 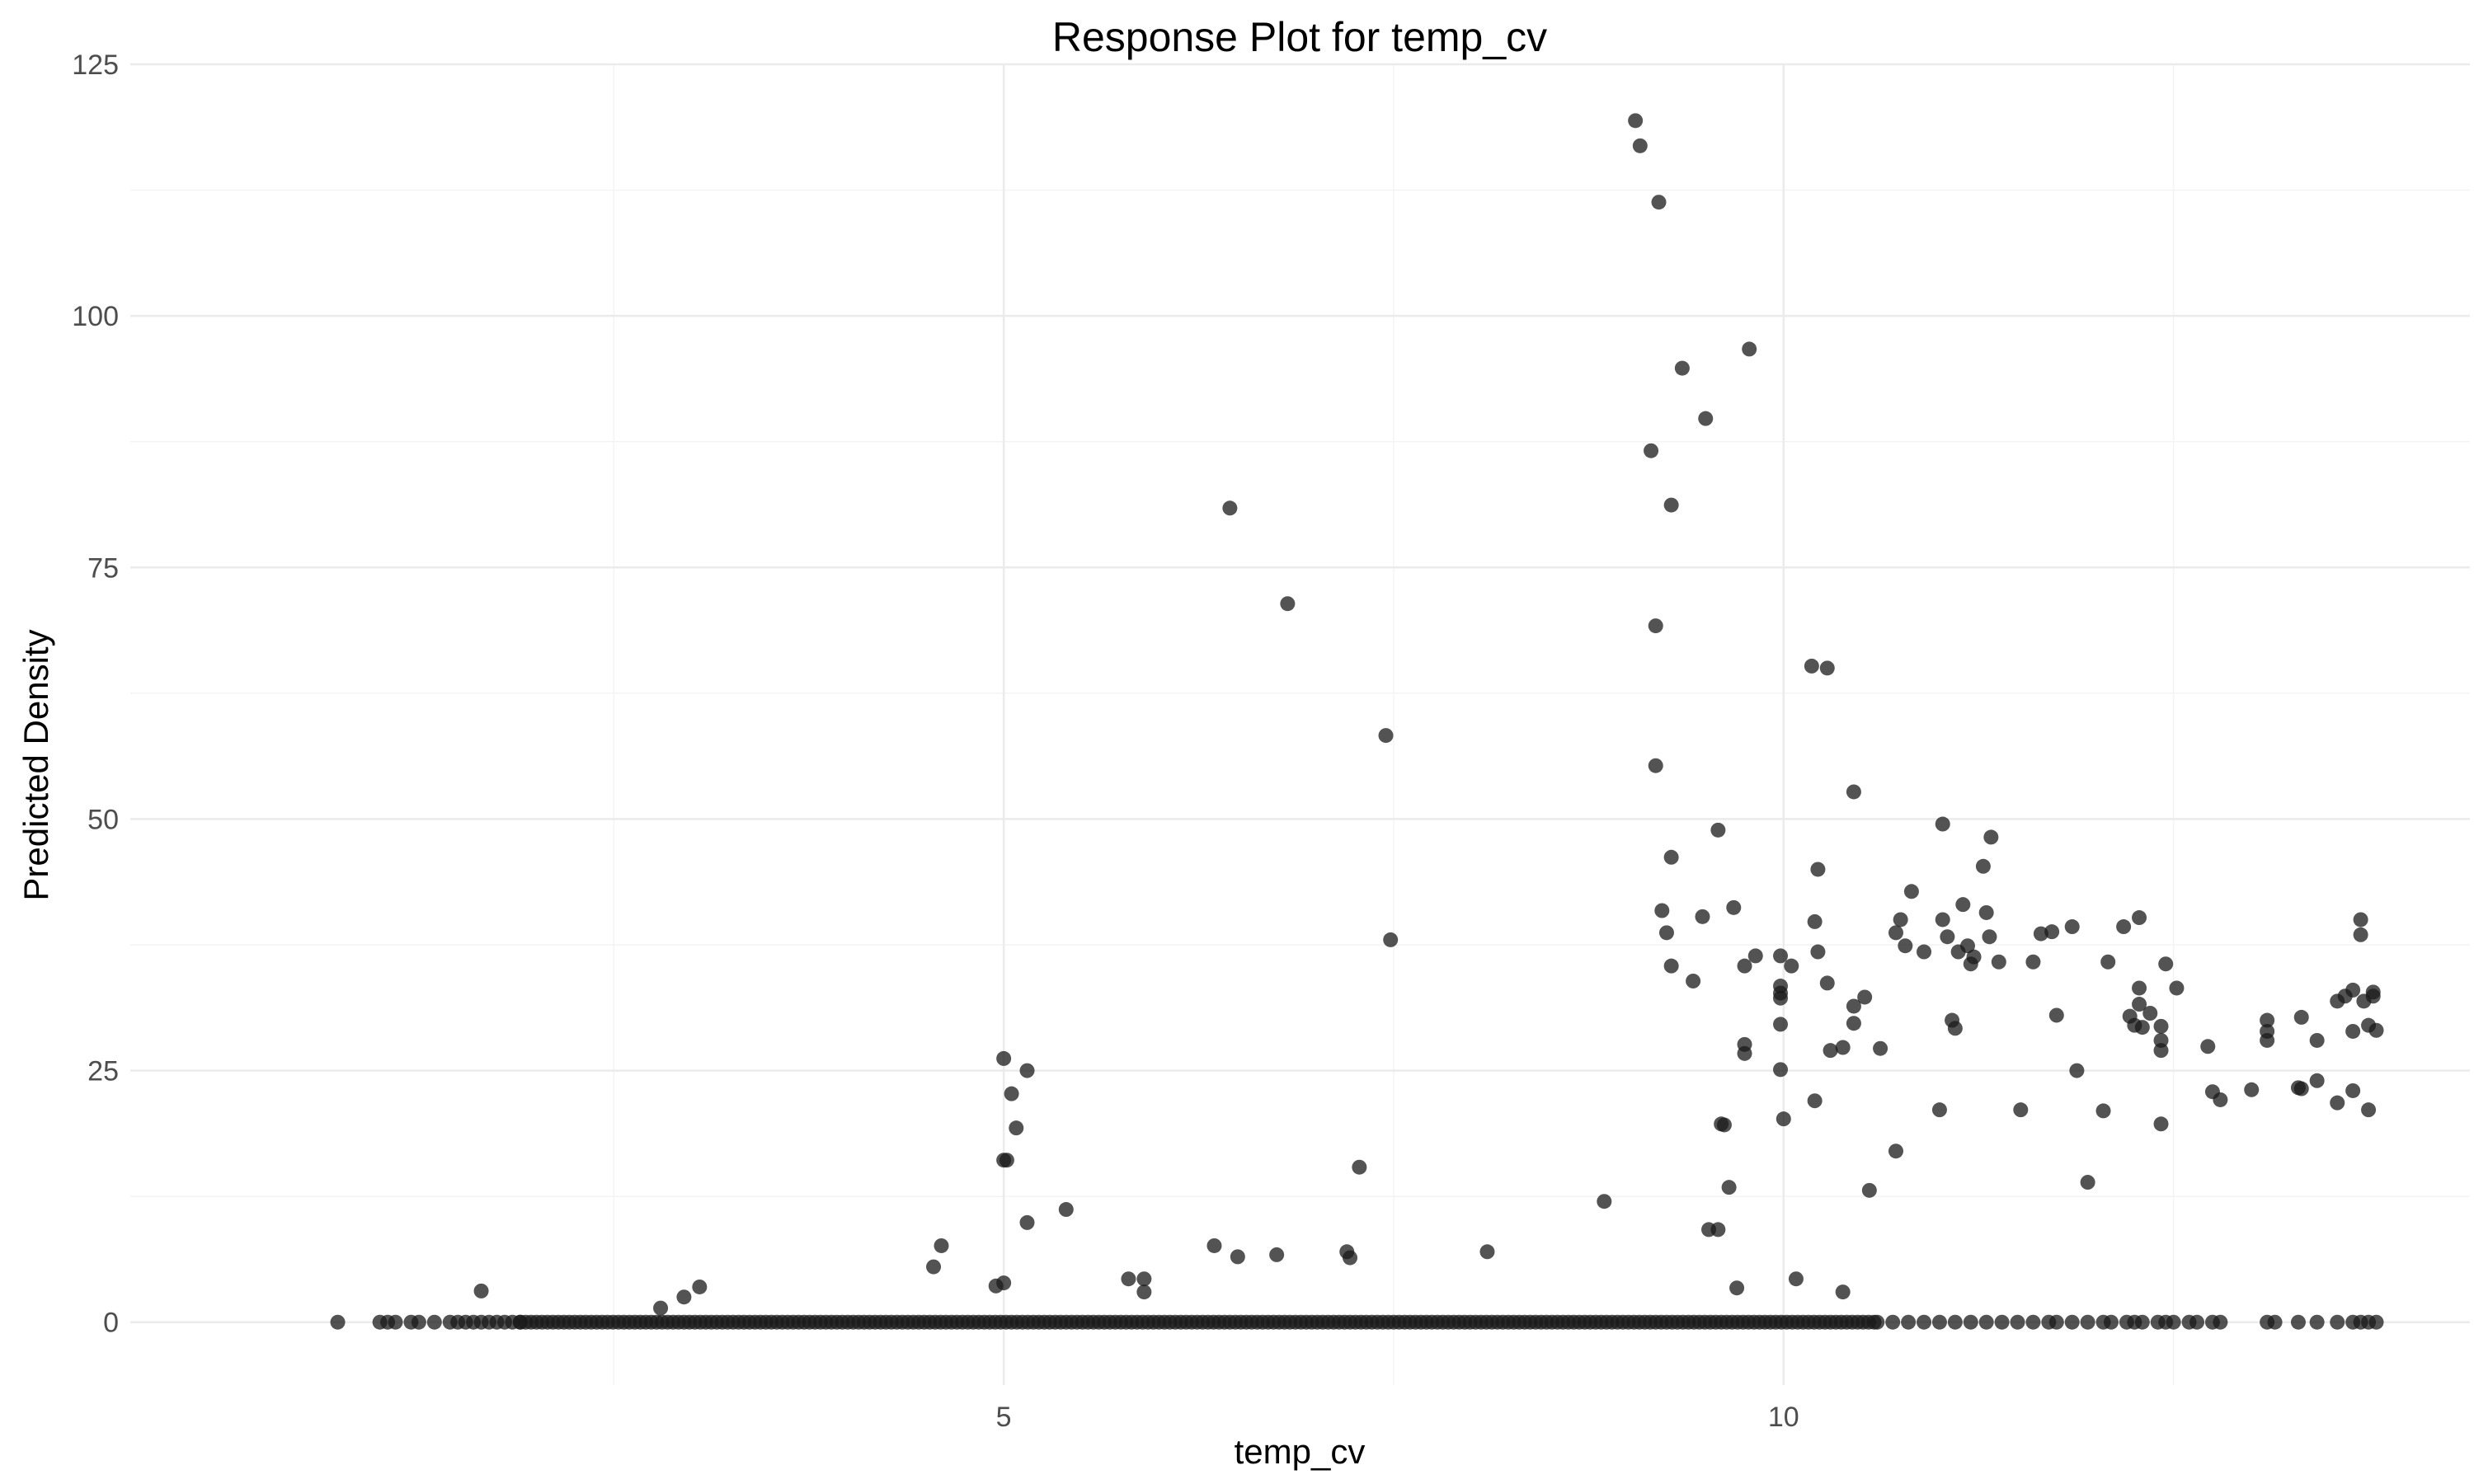 I want to click on x-axis-tick-labels: 5 10, so click(x=1397, y=1417).